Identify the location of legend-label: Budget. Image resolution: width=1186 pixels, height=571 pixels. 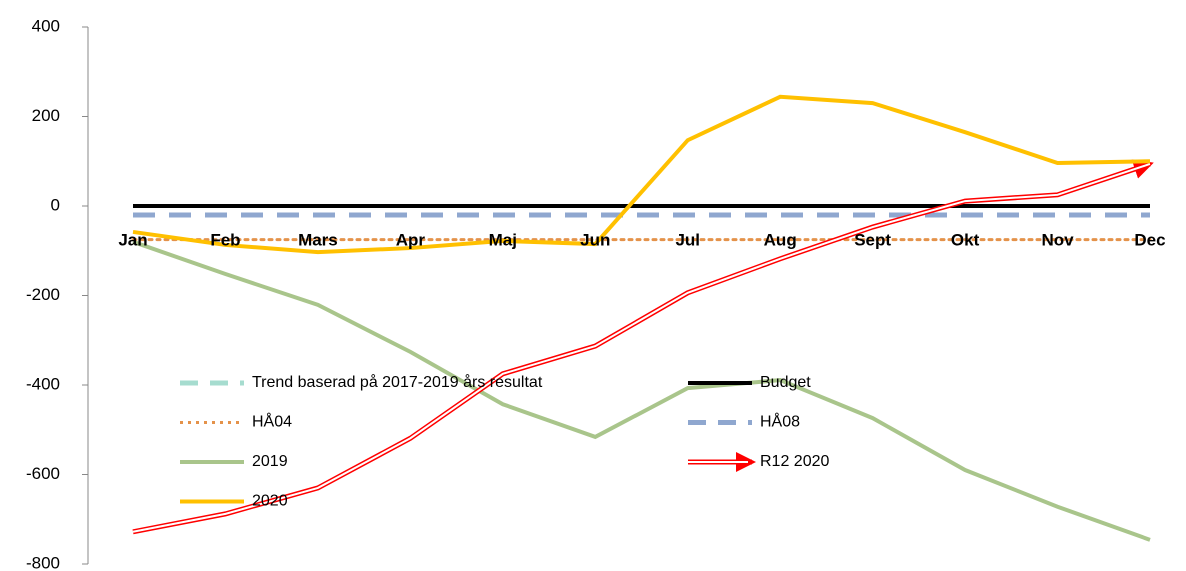
(785, 382).